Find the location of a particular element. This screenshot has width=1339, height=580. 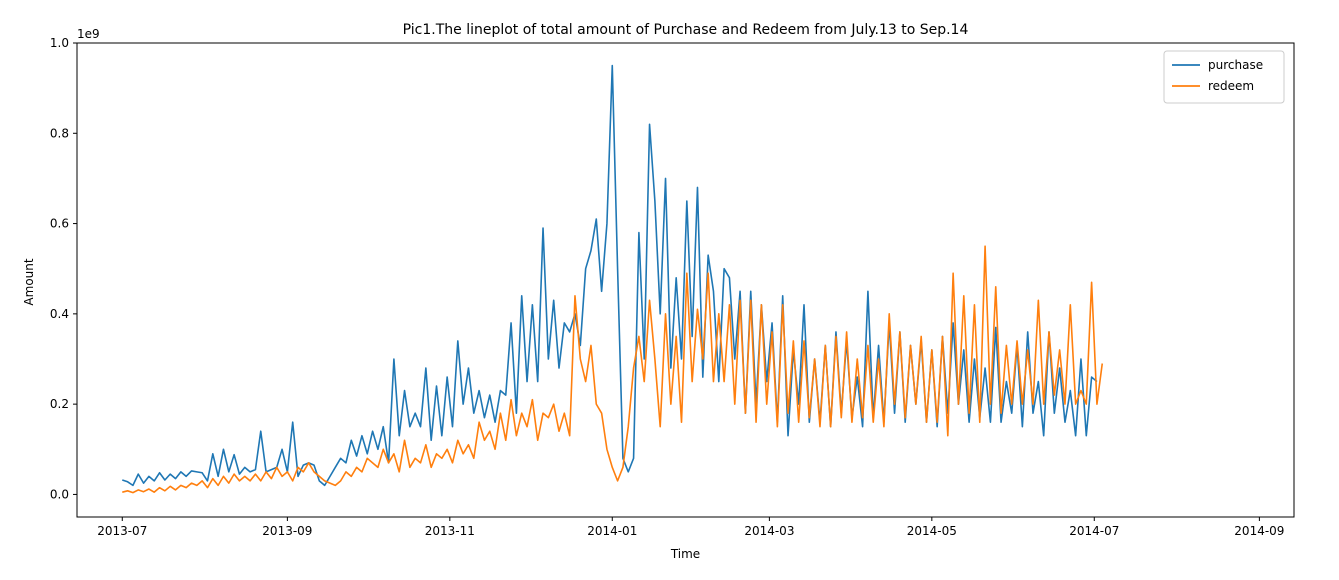

y-axis-label: Amount is located at coordinates (29, 281).